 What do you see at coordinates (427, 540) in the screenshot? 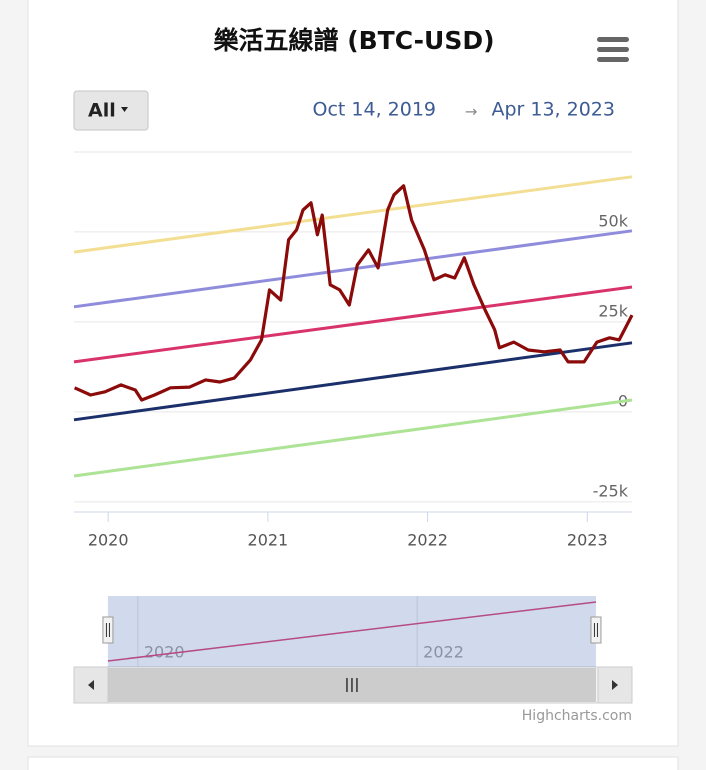
I see `x-tick-label: 2022` at bounding box center [427, 540].